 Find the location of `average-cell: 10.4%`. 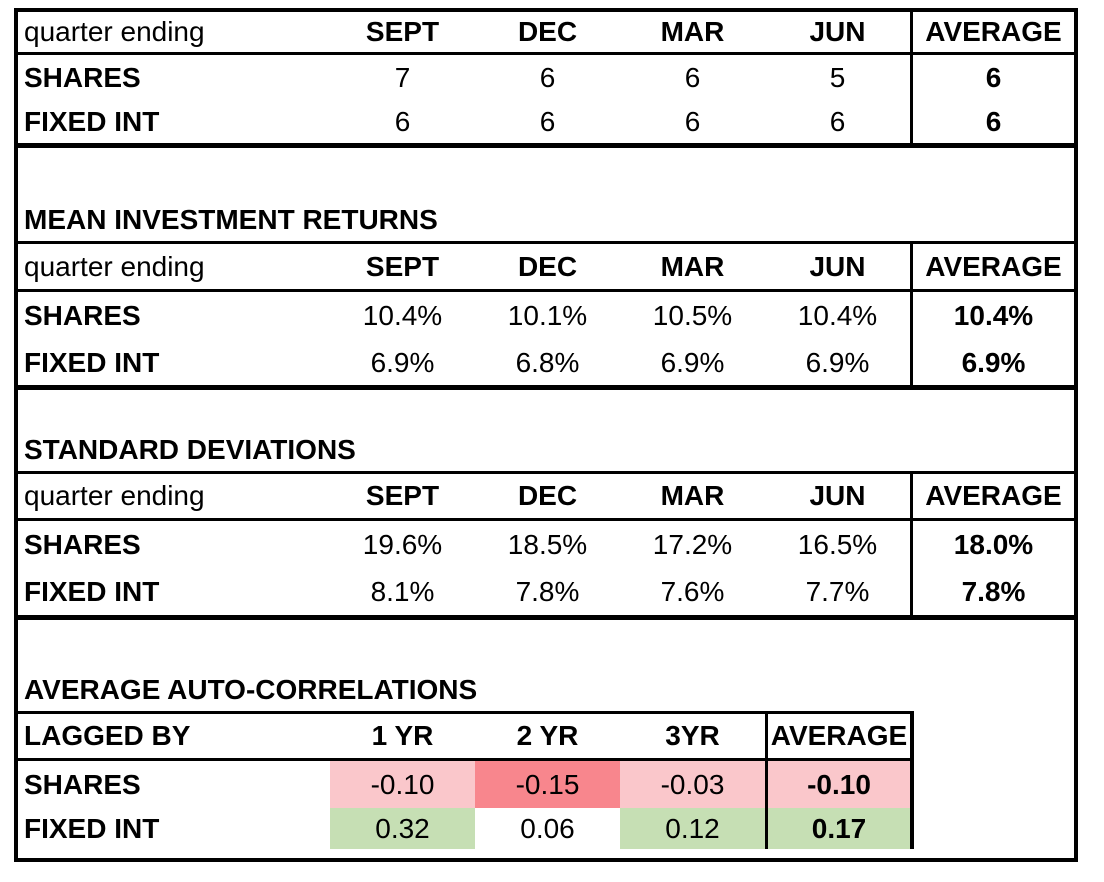

average-cell: 10.4% is located at coordinates (992, 316).